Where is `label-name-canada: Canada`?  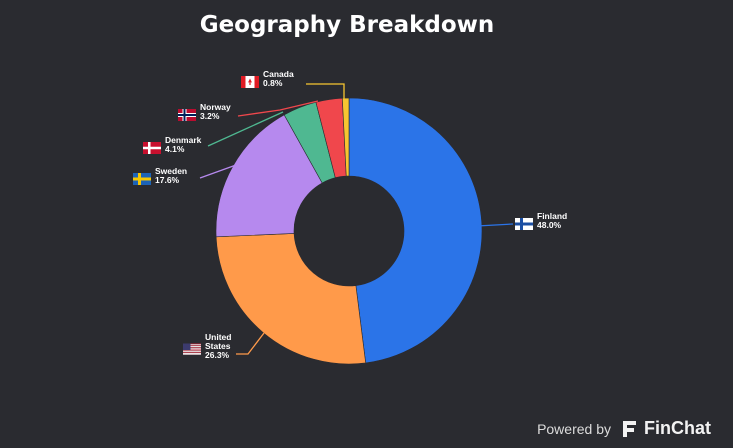 label-name-canada: Canada is located at coordinates (278, 74).